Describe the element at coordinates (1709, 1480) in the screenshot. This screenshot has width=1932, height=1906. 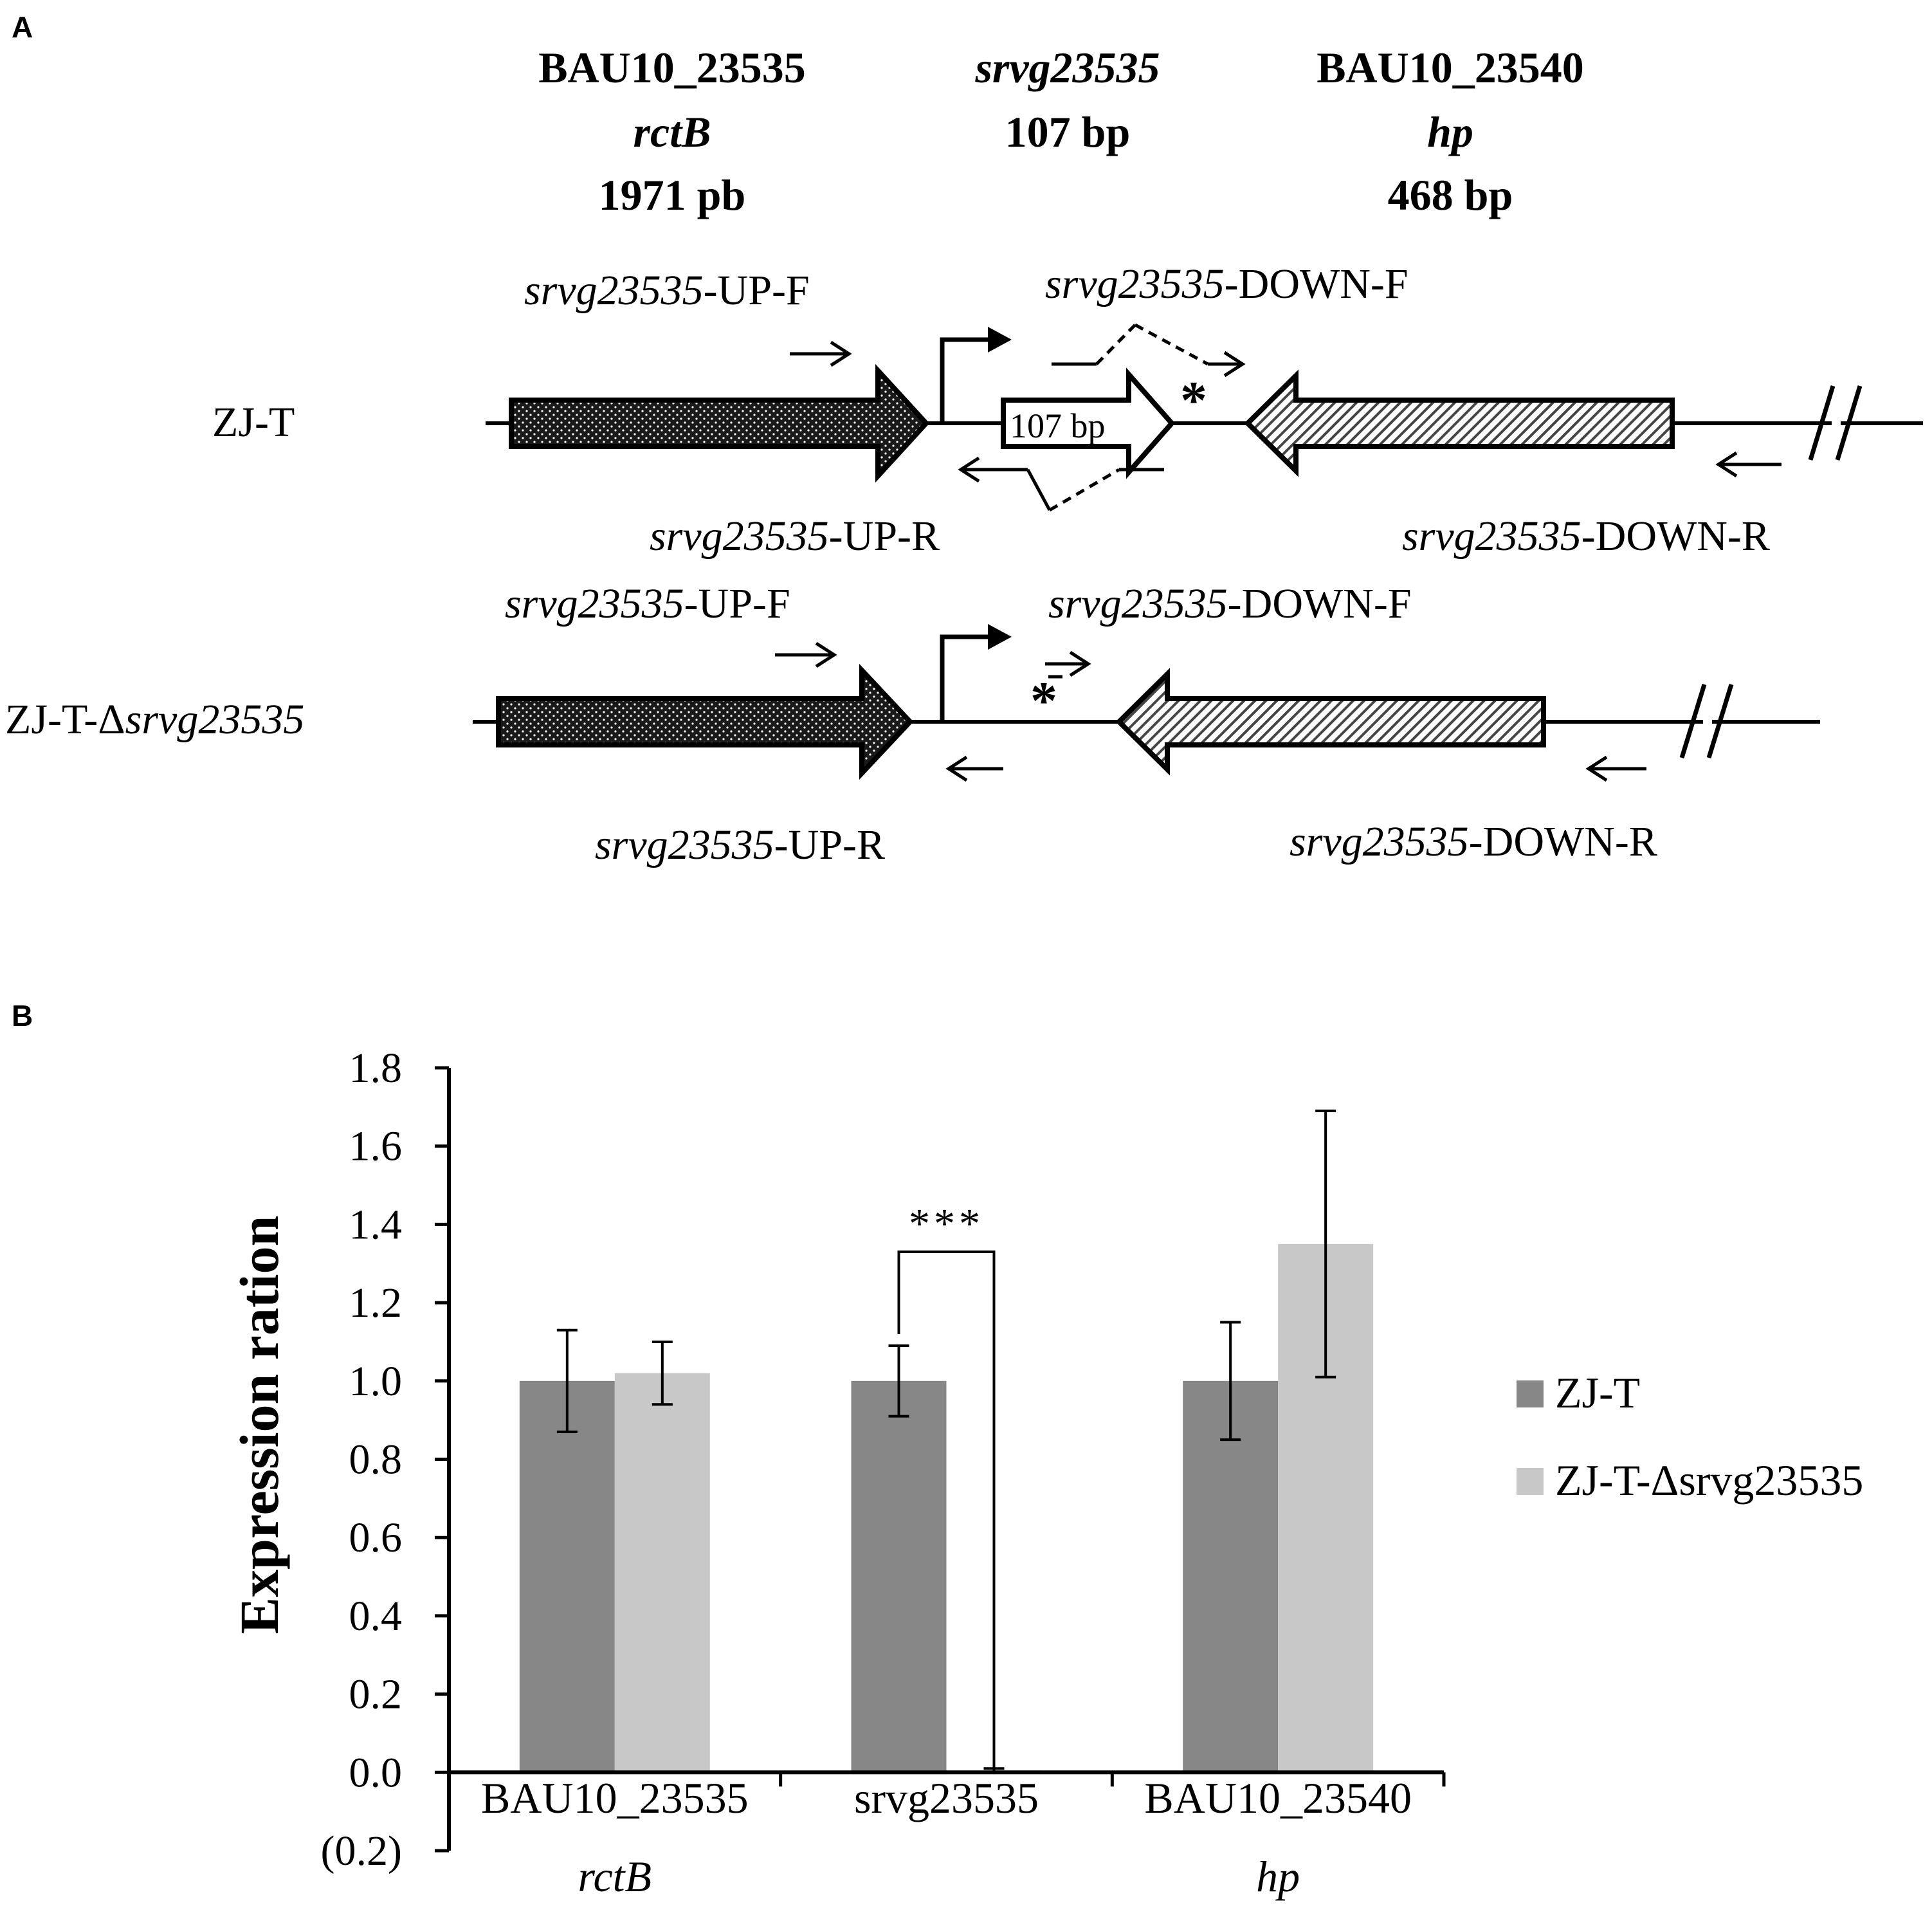
I see `legend-label: ZJ-T-Δsrvg23535` at that location.